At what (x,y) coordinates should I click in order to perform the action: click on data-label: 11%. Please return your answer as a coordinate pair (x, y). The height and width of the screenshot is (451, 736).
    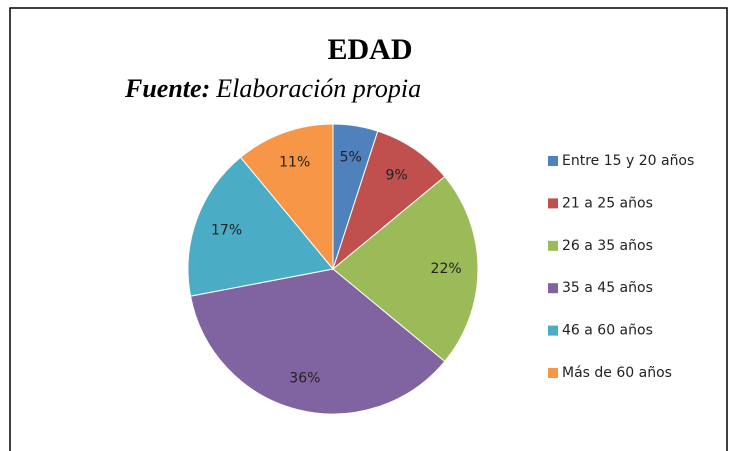
    Looking at the image, I should click on (294, 163).